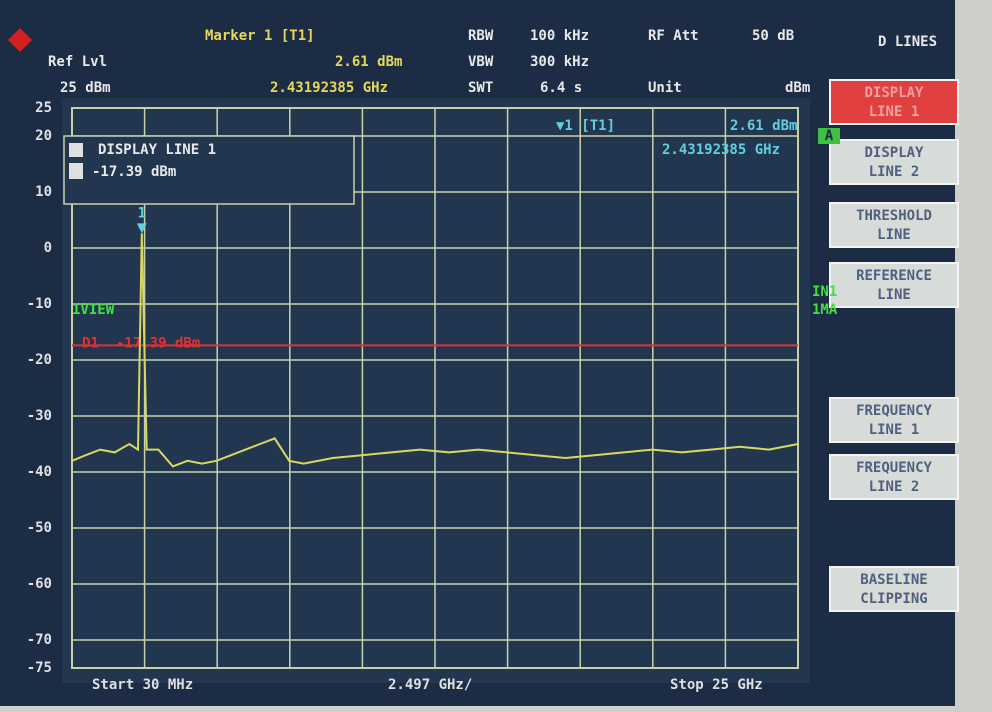 The height and width of the screenshot is (712, 992). I want to click on span-label: 2.497 GHz/, so click(430, 685).